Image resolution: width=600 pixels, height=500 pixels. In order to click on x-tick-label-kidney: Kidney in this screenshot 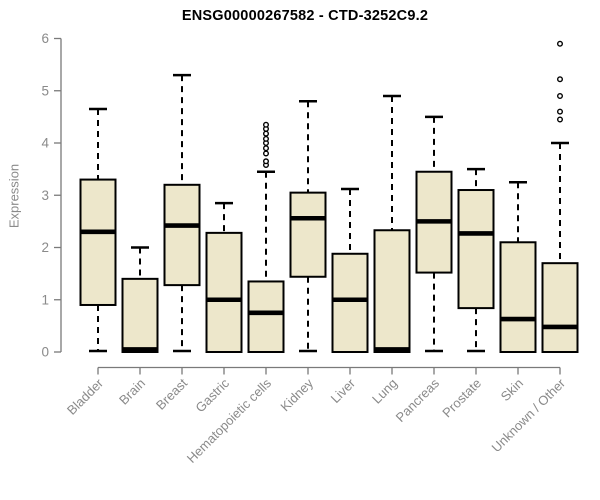, I will do `click(296, 394)`.